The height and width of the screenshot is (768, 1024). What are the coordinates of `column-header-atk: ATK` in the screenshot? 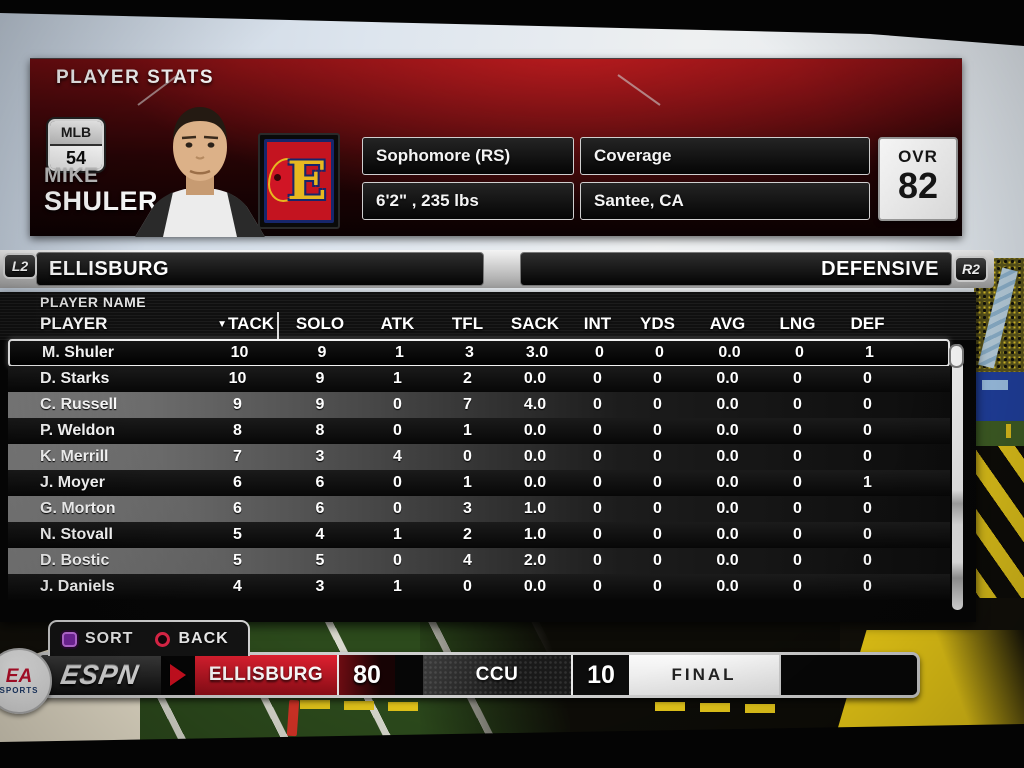 It's located at (397, 323).